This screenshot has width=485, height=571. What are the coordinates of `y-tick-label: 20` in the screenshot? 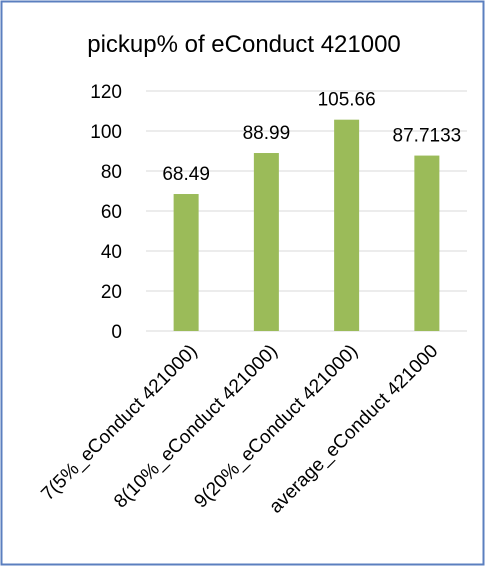 It's located at (111, 292).